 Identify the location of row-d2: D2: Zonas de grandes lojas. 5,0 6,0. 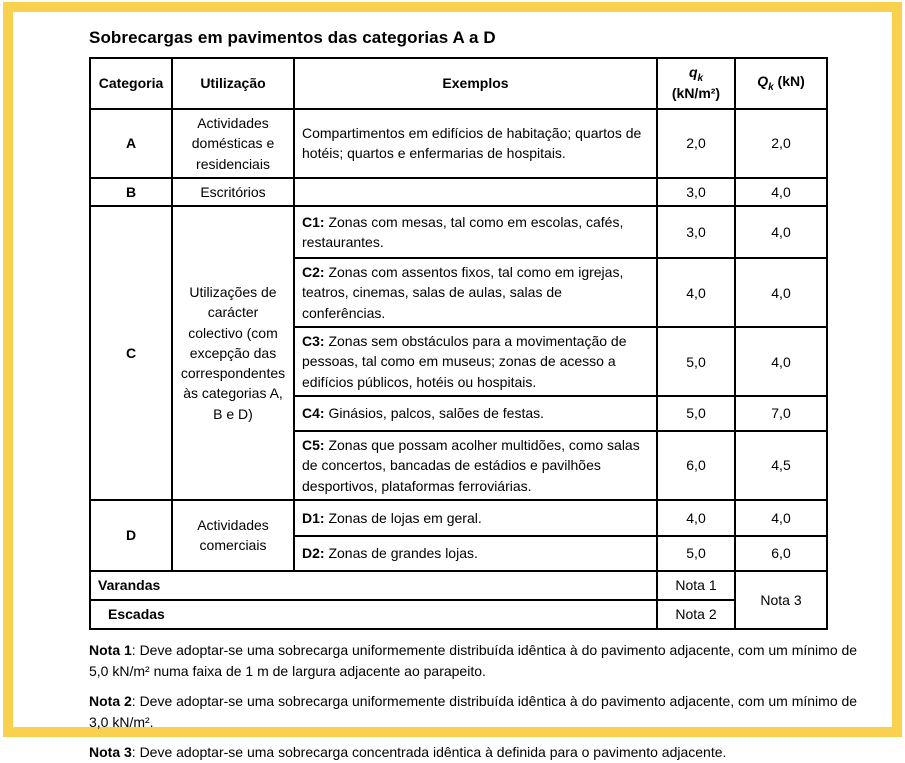
(459, 553).